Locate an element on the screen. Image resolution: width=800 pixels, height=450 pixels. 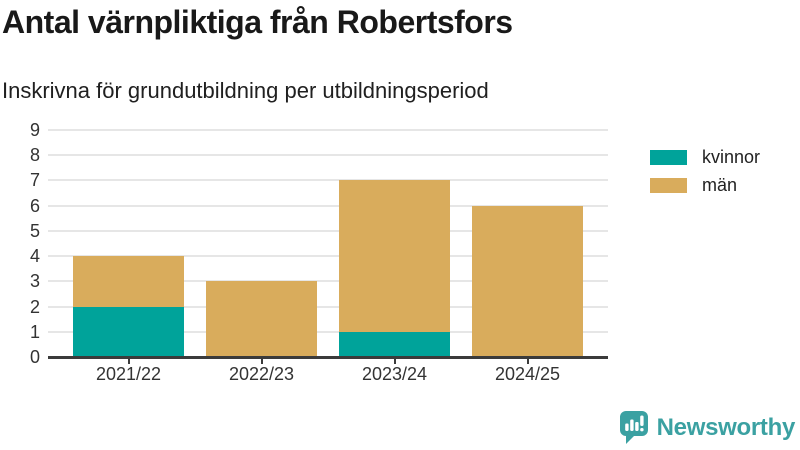
y-tick-label-5: 5 is located at coordinates (34, 230).